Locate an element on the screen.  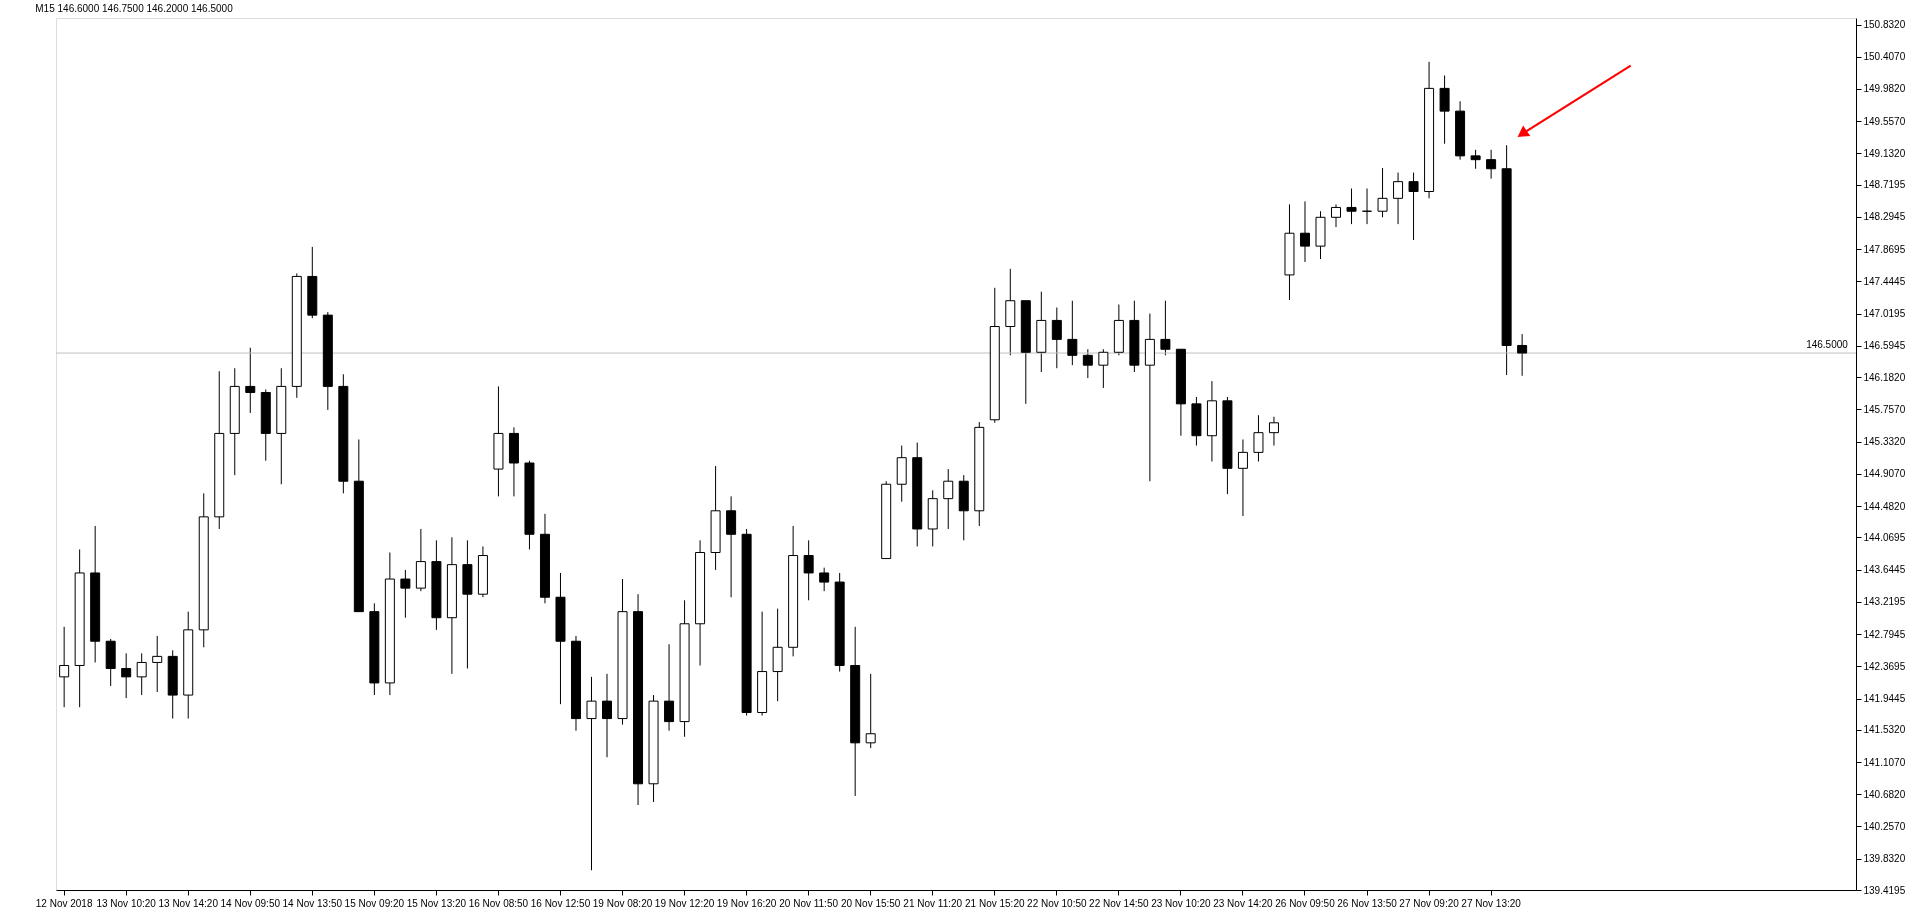
y-tick-label: 143.6445 is located at coordinates (1884, 570).